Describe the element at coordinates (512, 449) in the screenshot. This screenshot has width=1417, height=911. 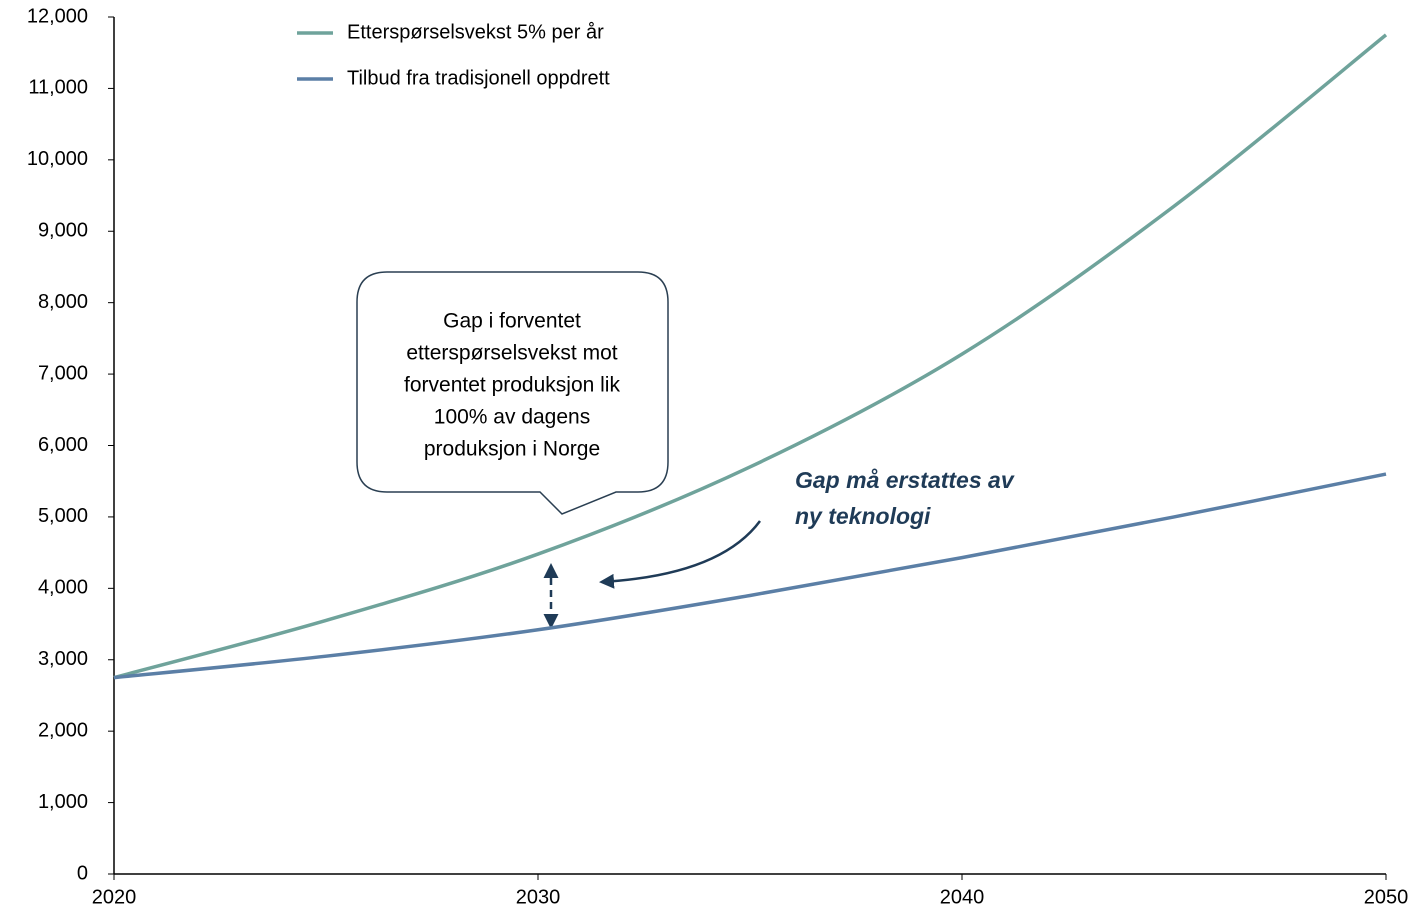
I see `callout-text: produksjon i Norge` at that location.